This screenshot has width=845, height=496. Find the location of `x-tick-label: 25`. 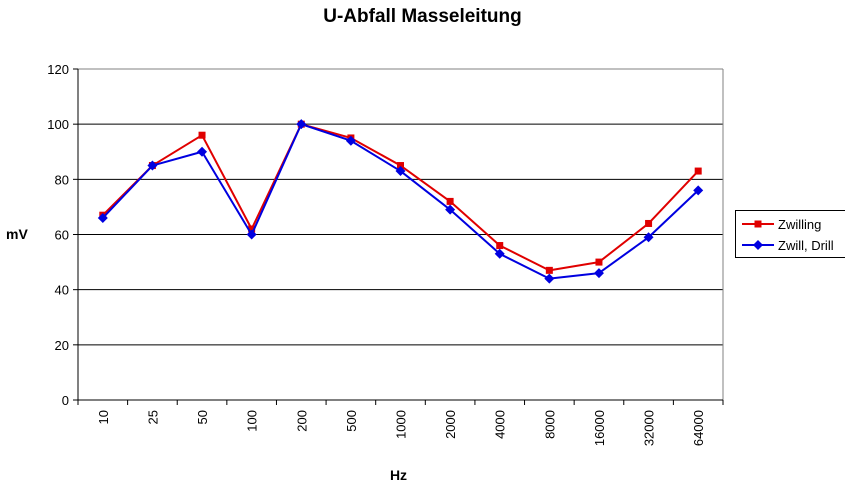

x-tick-label: 25 is located at coordinates (152, 417).